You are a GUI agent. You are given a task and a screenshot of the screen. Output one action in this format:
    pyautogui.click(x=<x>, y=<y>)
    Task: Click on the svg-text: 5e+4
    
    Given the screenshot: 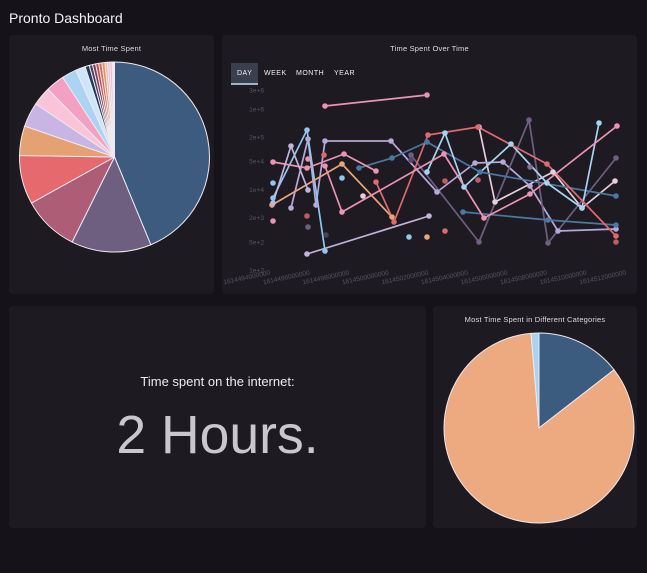 What is the action you would take?
    pyautogui.click(x=256, y=161)
    